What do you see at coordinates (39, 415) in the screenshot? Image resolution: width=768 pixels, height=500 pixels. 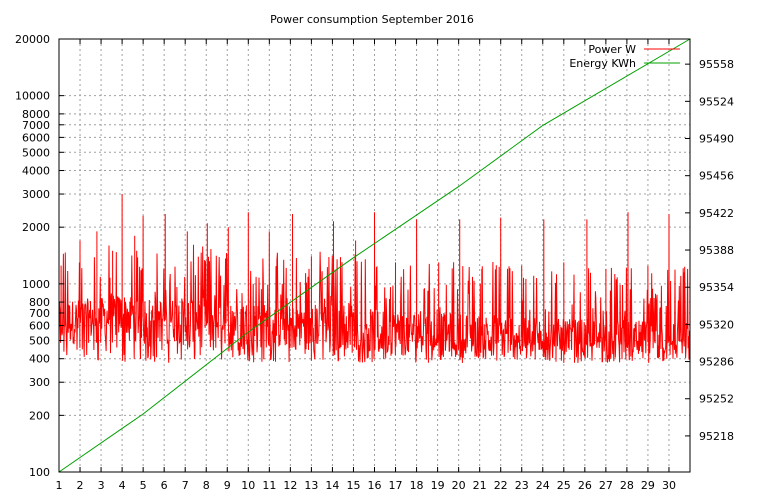 I see `y-left-tick-label: 200` at bounding box center [39, 415].